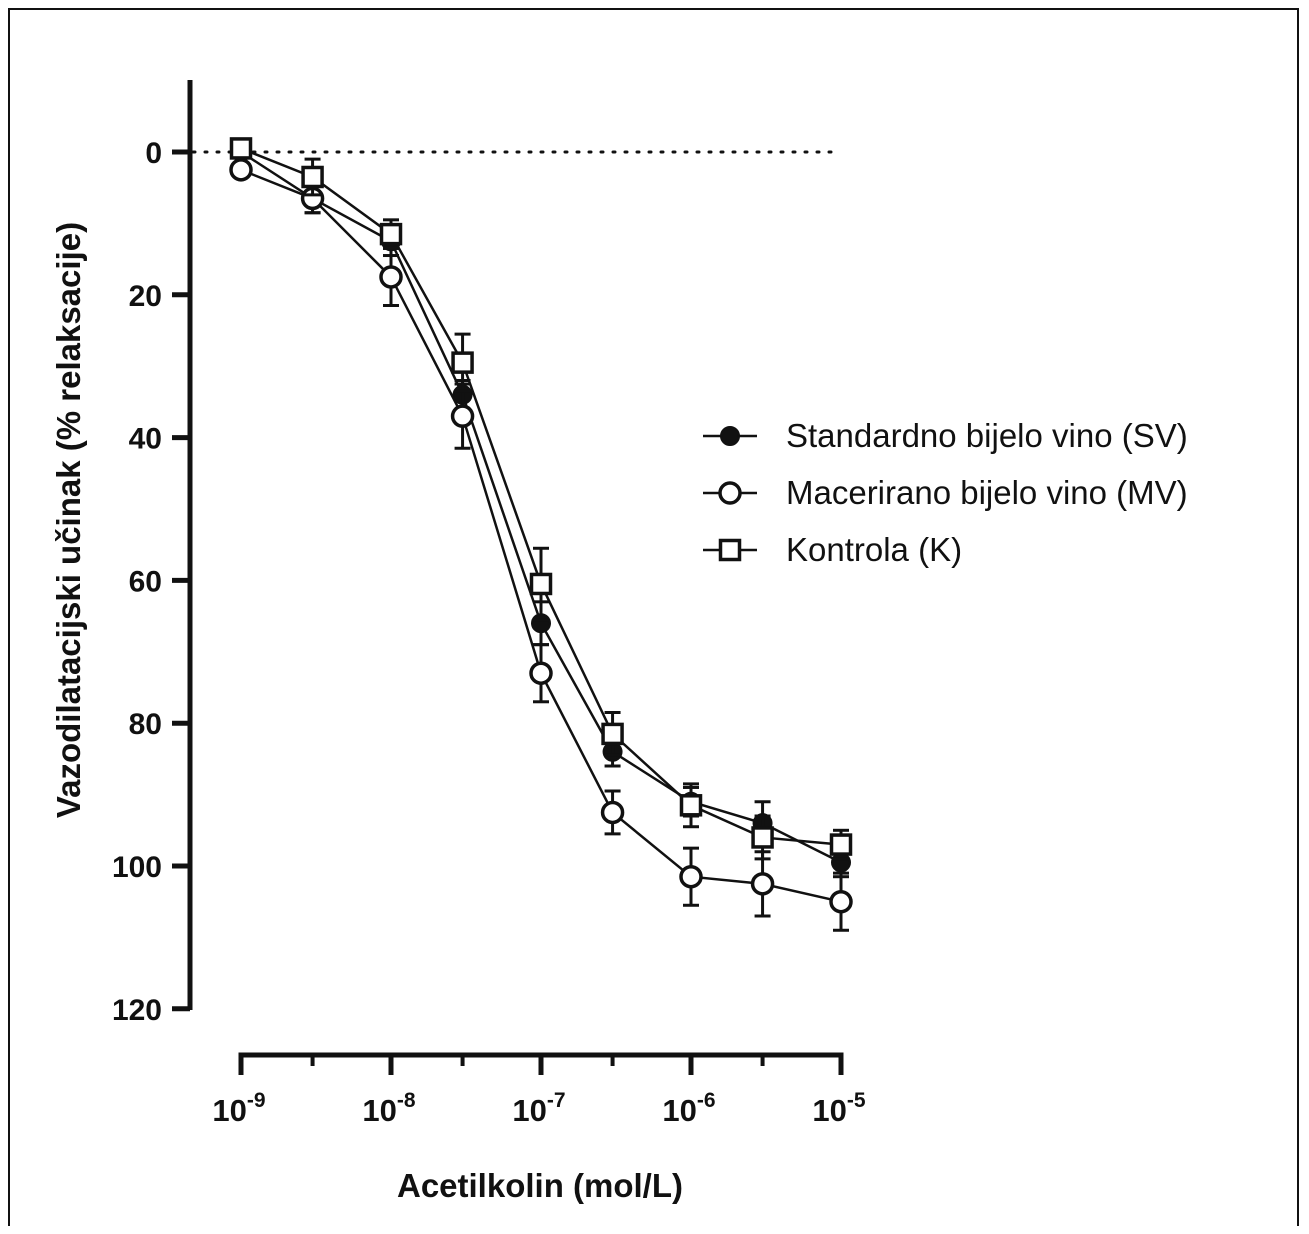 Image resolution: width=1309 pixels, height=1234 pixels. What do you see at coordinates (238, 1108) in the screenshot?
I see `x-tick-label: 10⁻⁹` at bounding box center [238, 1108].